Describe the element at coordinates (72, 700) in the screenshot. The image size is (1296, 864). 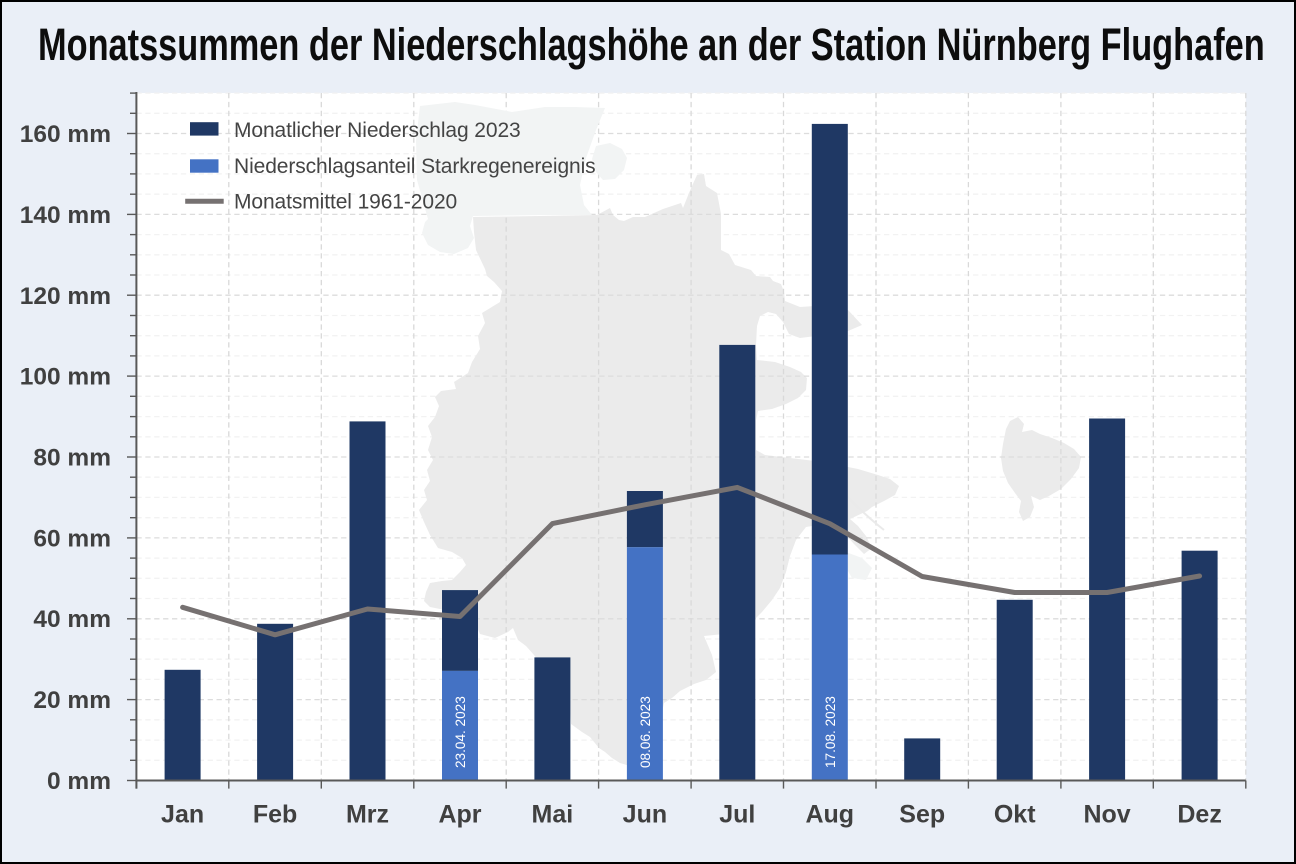
I see `svg-text: 20 mm` at that location.